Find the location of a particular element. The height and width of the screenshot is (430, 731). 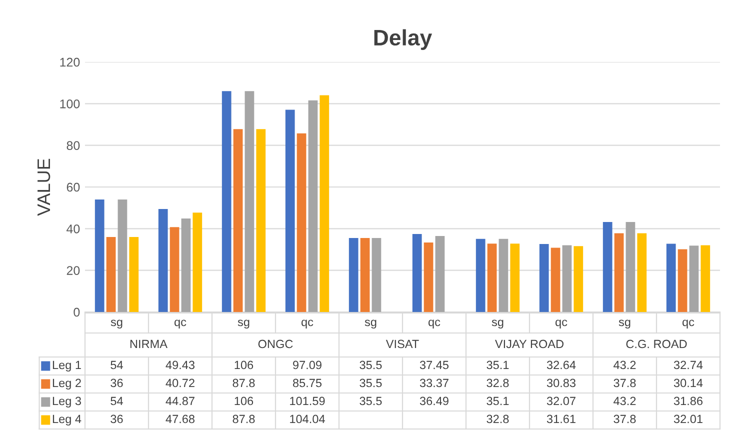

data-label: 32.64 is located at coordinates (561, 365).